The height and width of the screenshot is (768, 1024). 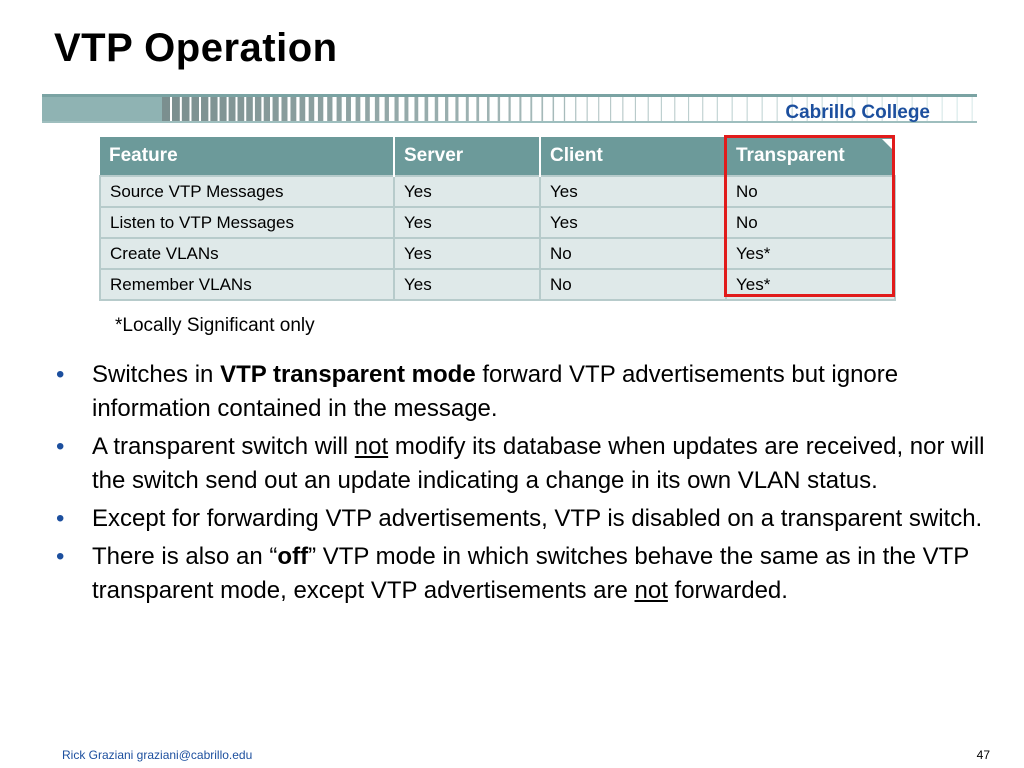 I want to click on header-server: Server, so click(x=467, y=156).